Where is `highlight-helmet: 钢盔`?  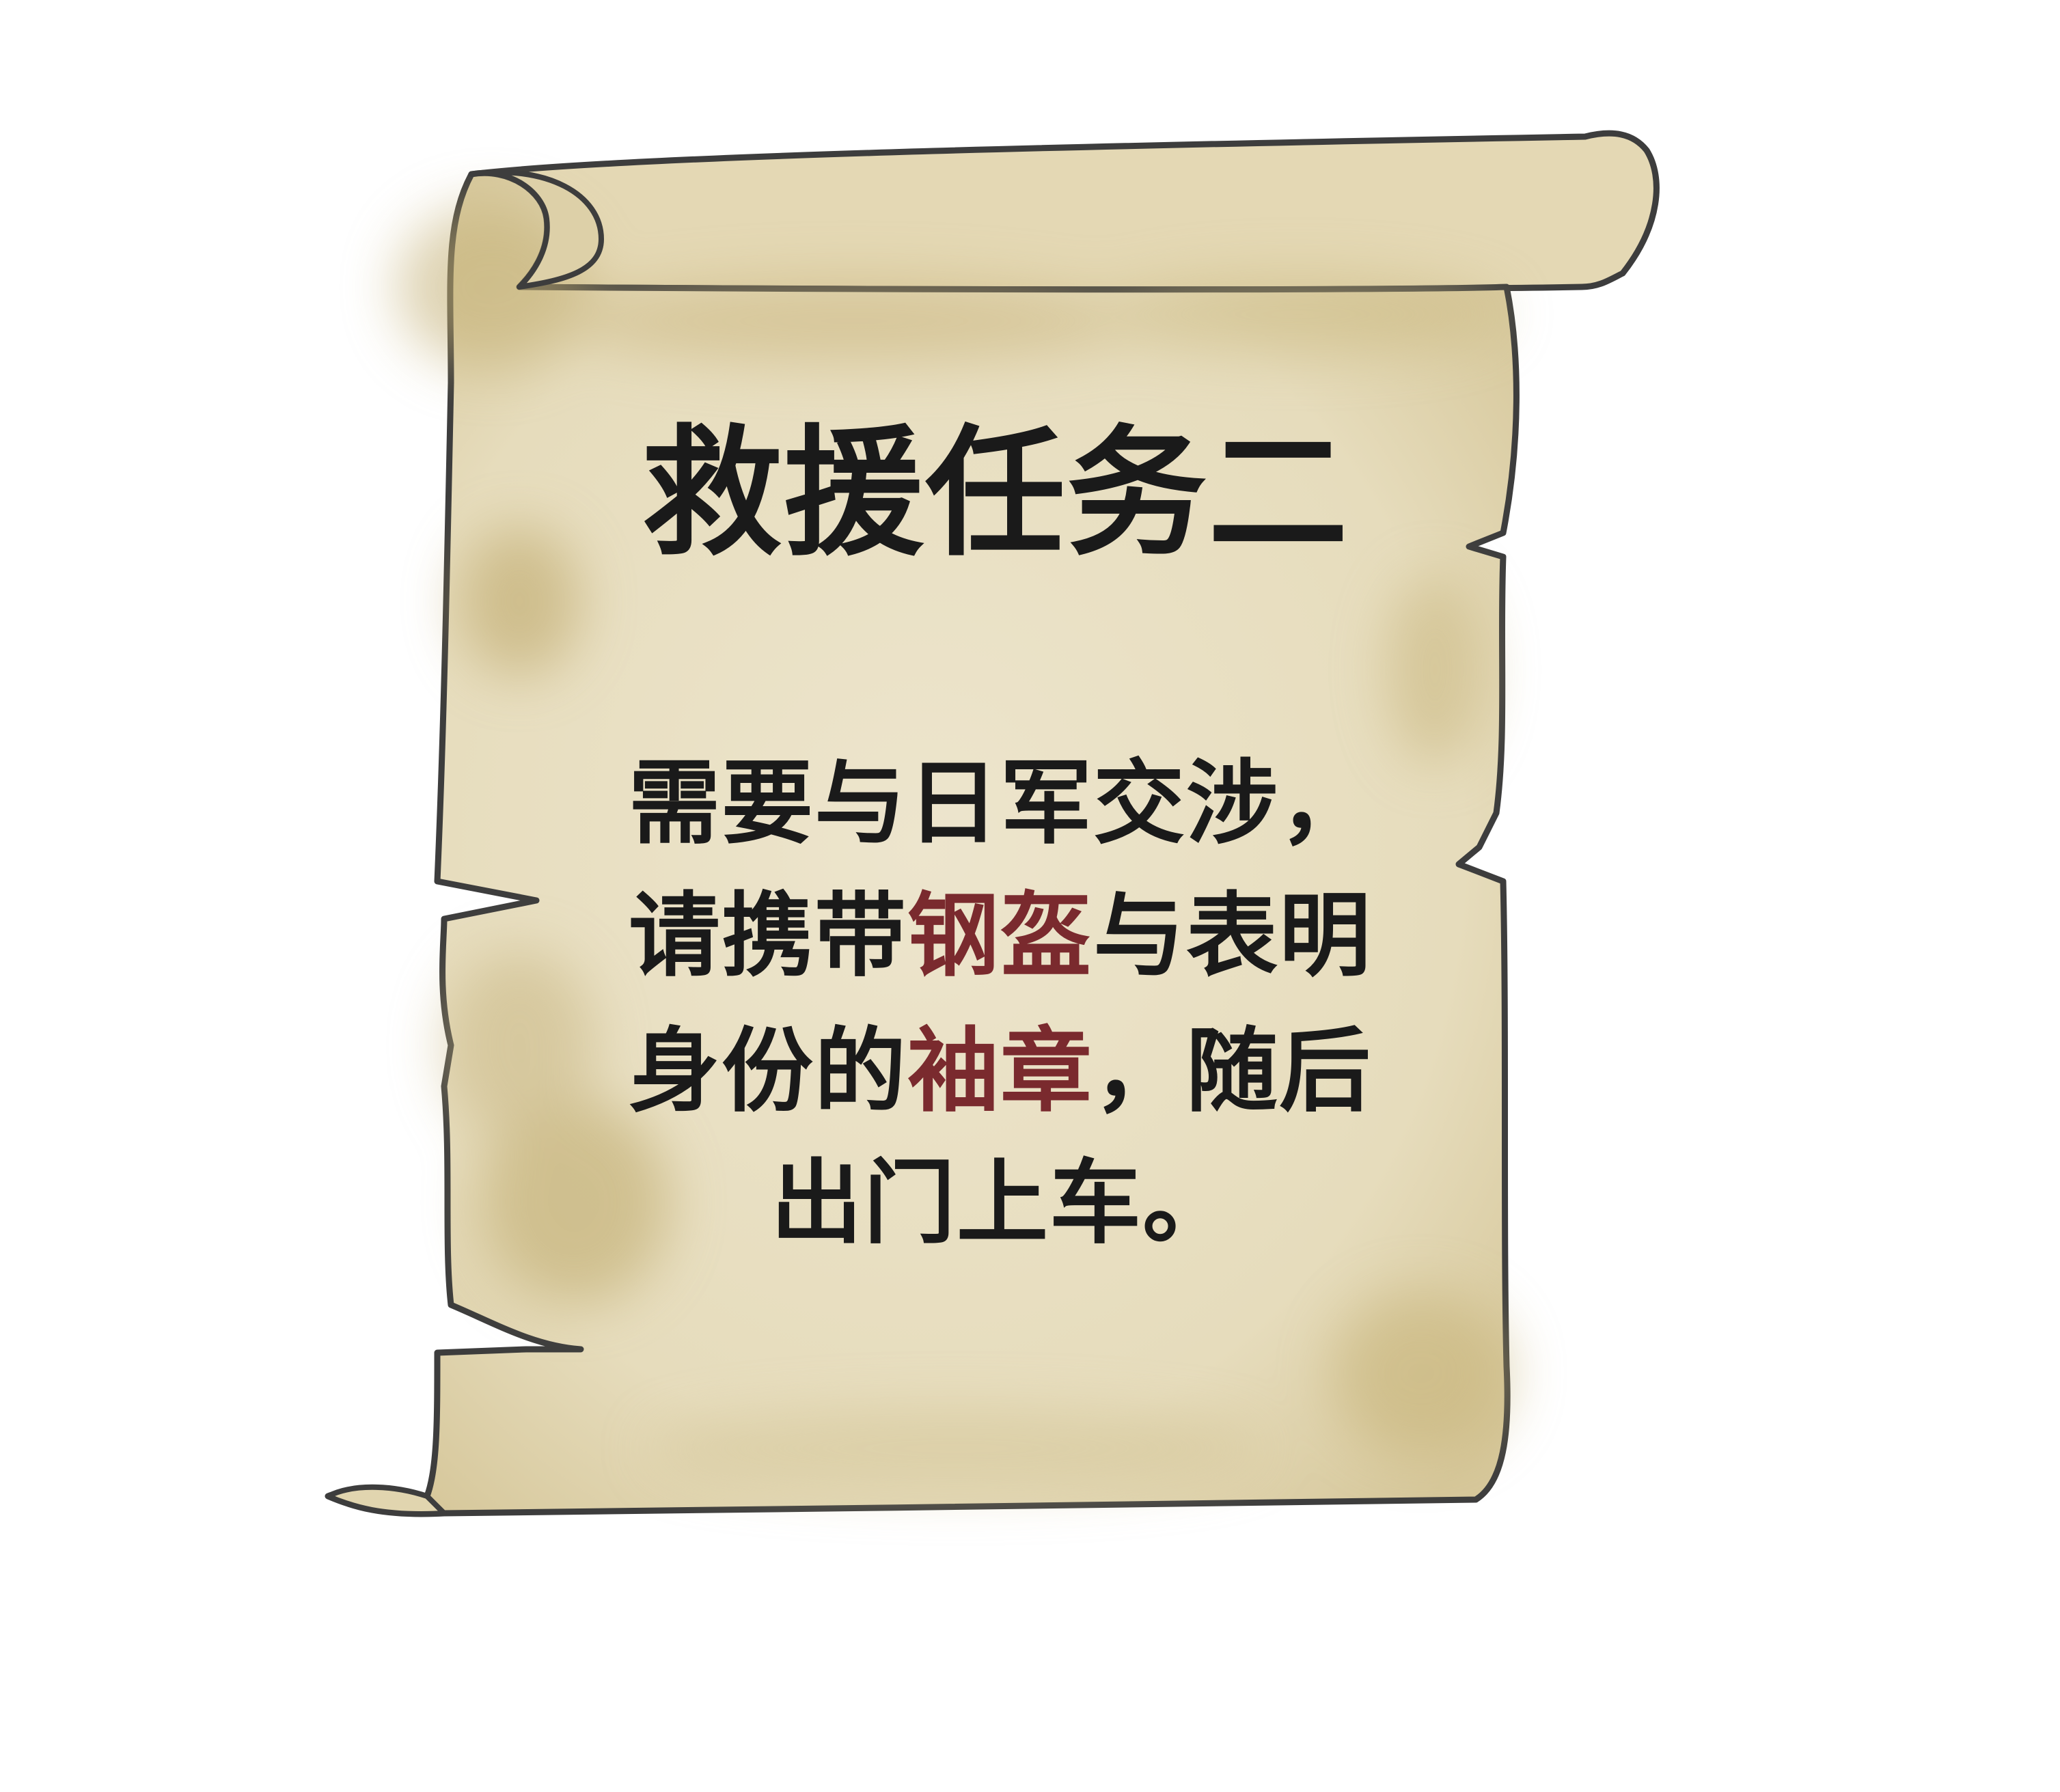 highlight-helmet: 钢盔 is located at coordinates (1000, 935).